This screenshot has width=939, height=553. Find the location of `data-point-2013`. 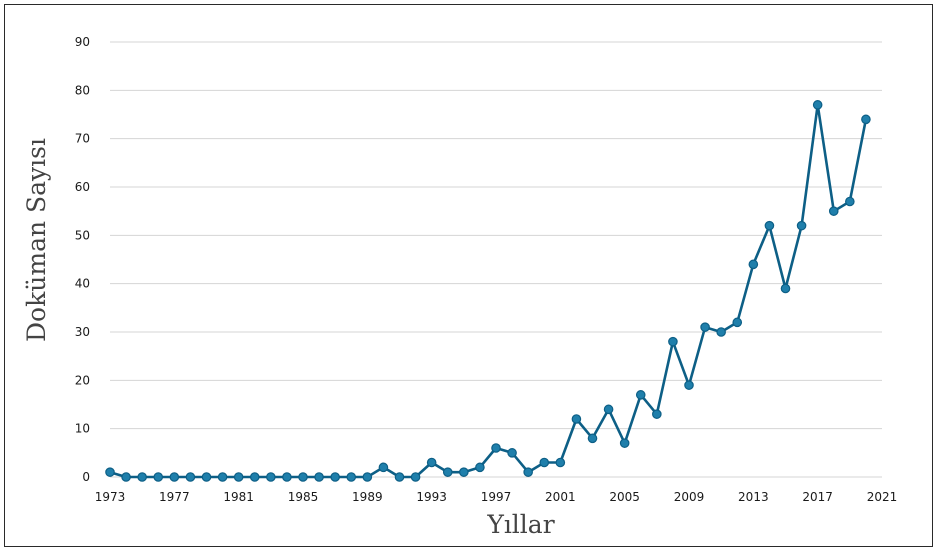

data-point-2013 is located at coordinates (753, 264).